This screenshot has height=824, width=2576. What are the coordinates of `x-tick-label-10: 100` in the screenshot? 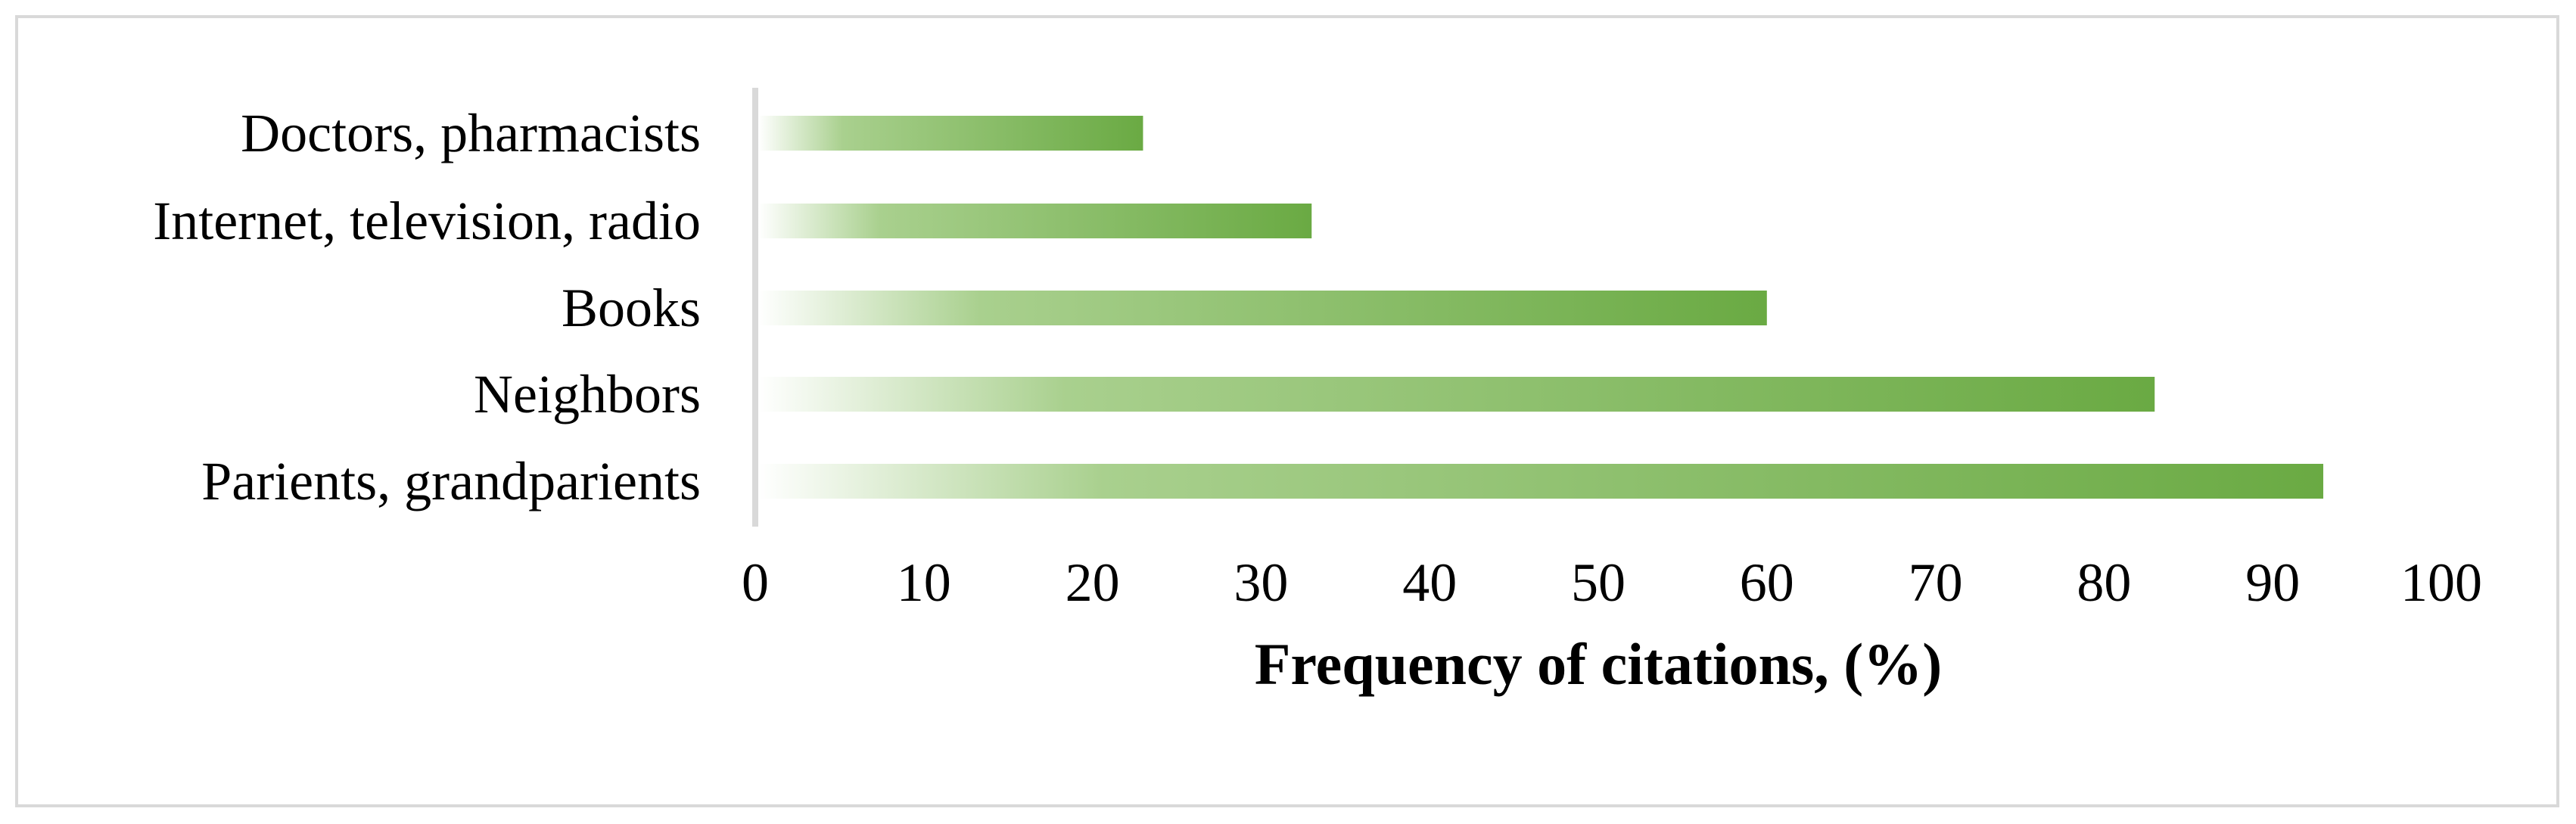 It's located at (2441, 582).